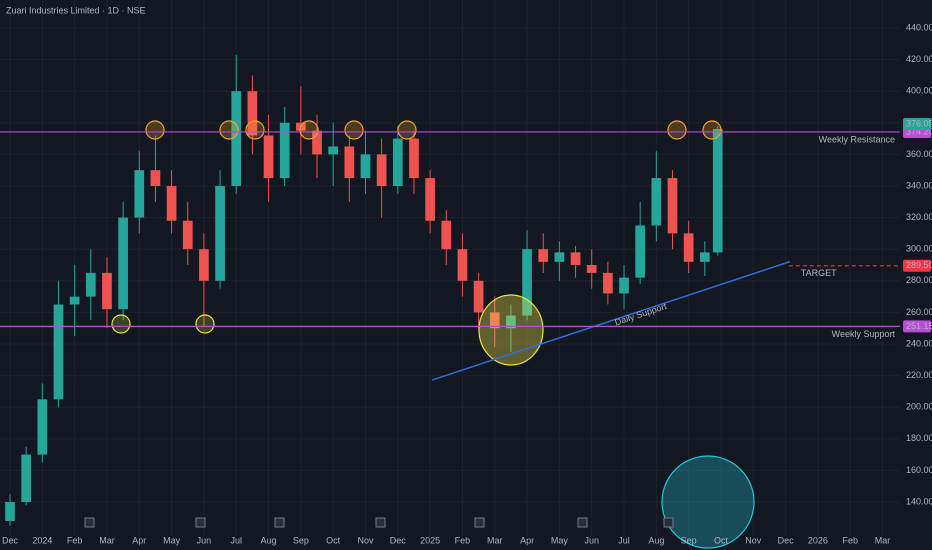  Describe the element at coordinates (611, 320) in the screenshot. I see `trendline` at that location.